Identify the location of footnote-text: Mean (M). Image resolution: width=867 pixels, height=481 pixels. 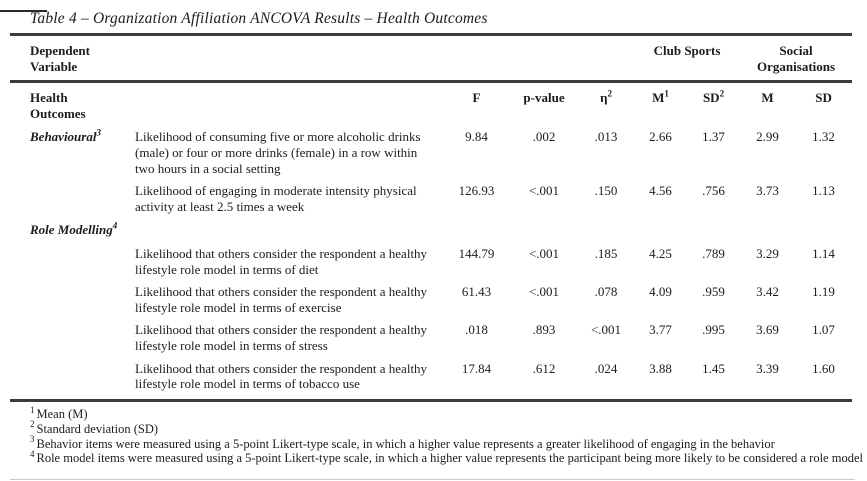
(62, 413).